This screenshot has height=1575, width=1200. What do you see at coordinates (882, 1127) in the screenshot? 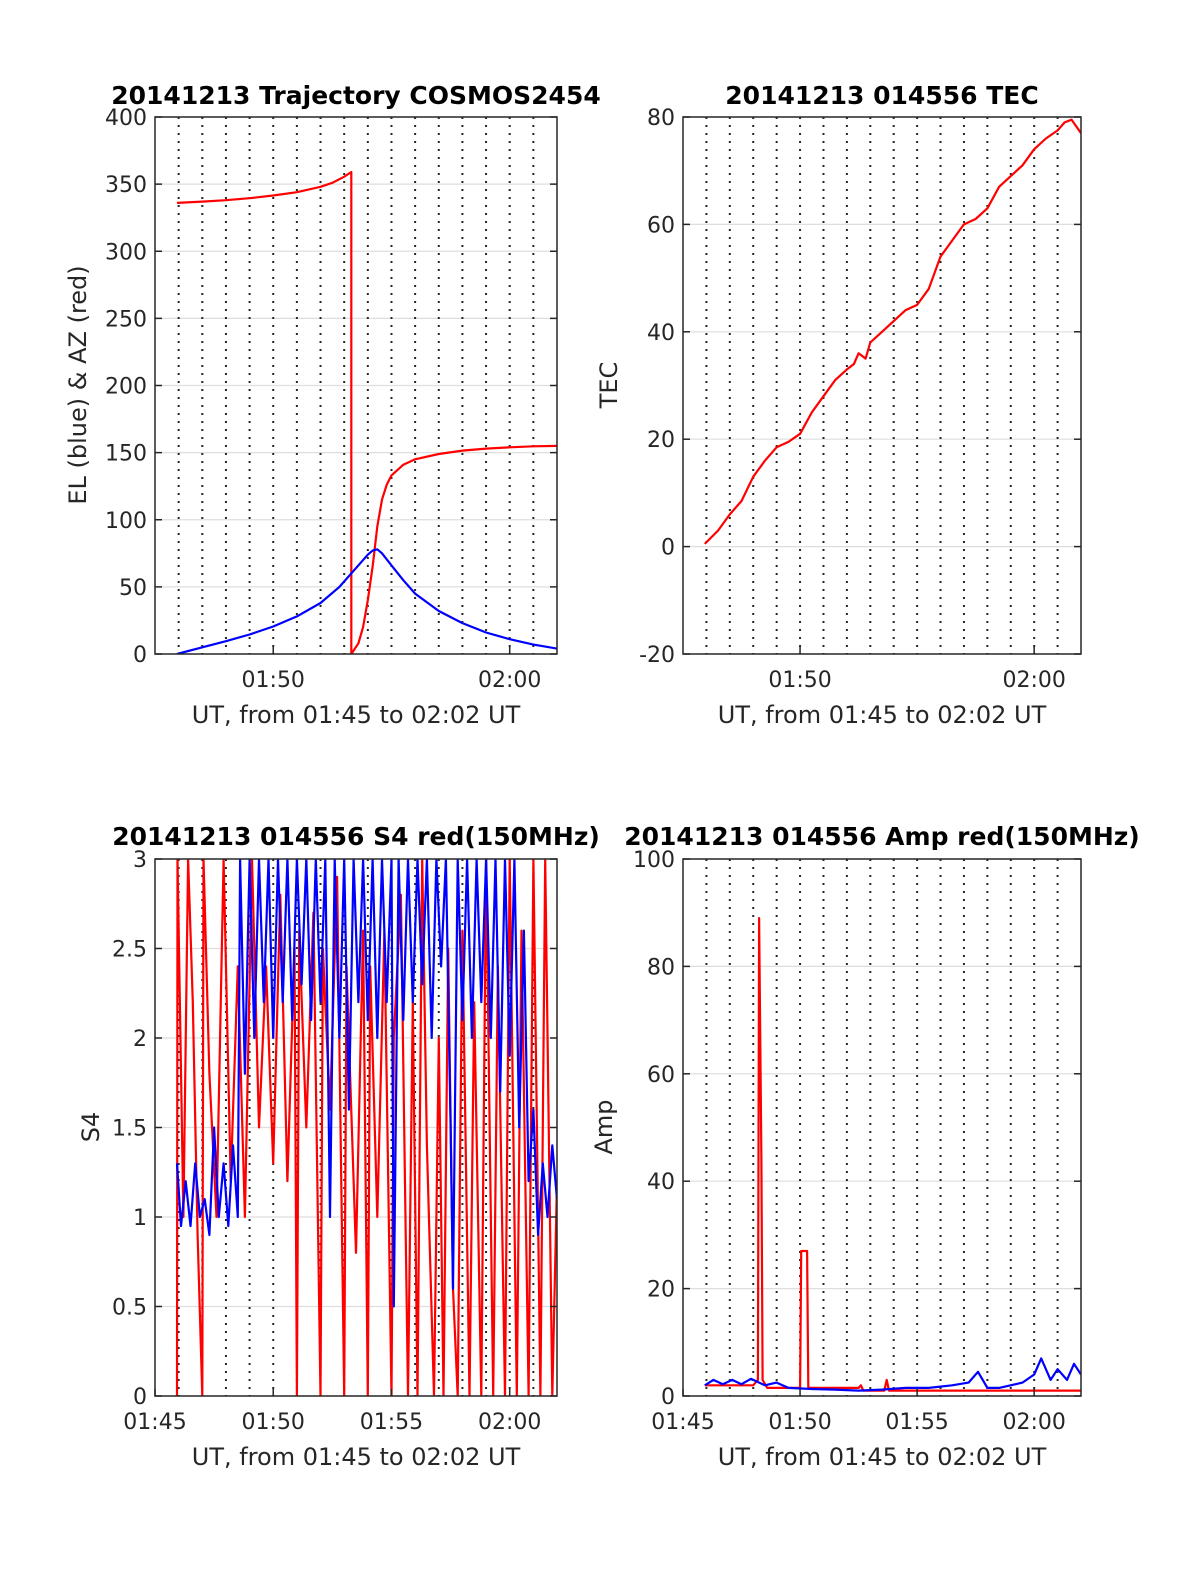
I see `amp-axes-frame` at bounding box center [882, 1127].